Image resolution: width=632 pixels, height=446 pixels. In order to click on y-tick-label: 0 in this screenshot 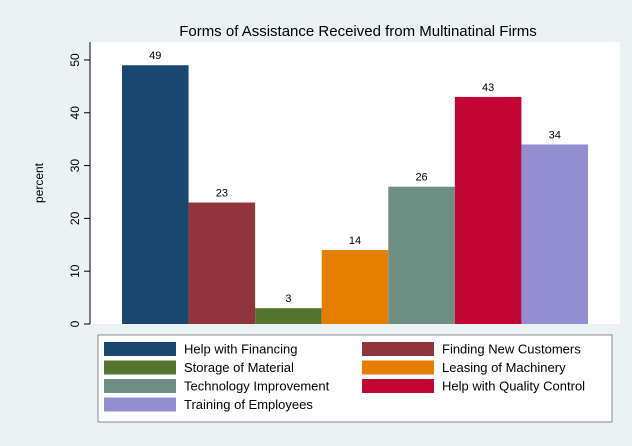, I will do `click(75, 323)`.